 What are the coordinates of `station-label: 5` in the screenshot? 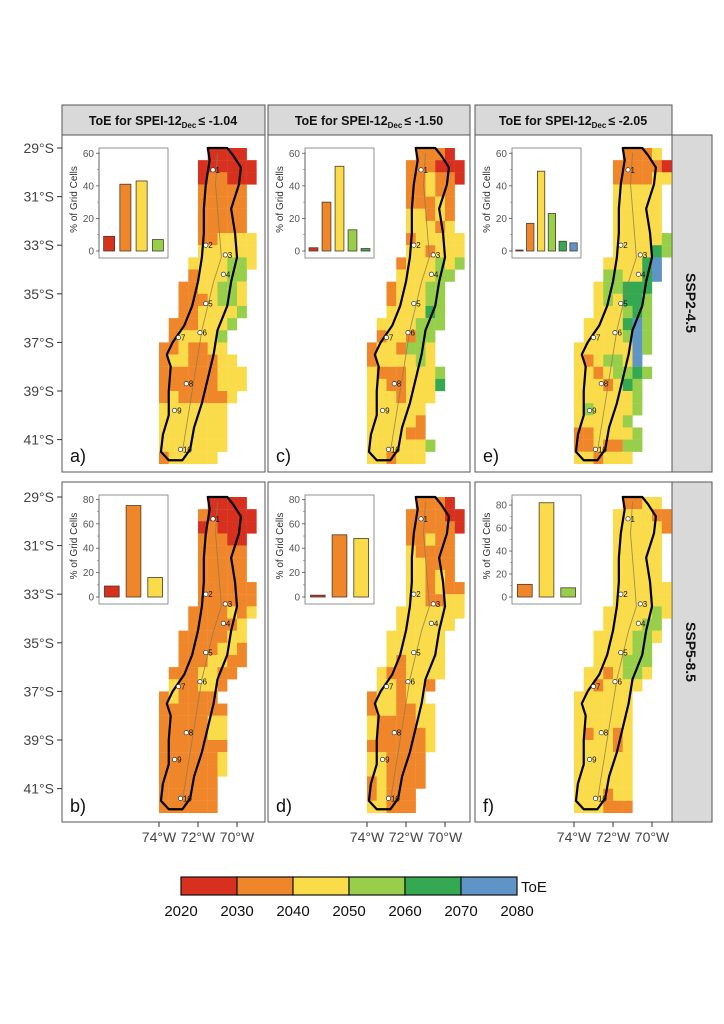 It's located at (625, 653).